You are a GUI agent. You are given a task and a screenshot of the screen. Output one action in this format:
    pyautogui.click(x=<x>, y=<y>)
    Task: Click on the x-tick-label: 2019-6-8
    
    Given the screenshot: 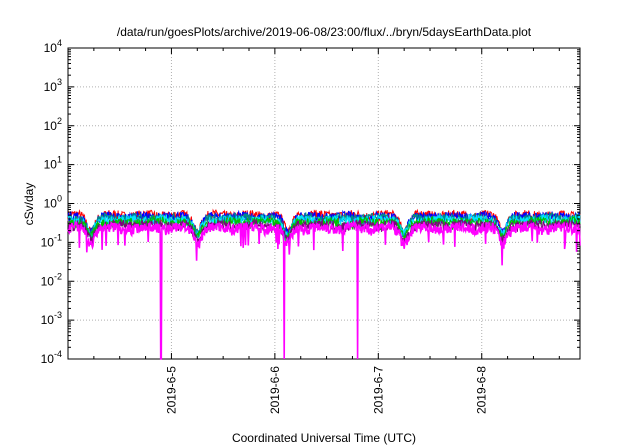 What is the action you would take?
    pyautogui.click(x=482, y=390)
    